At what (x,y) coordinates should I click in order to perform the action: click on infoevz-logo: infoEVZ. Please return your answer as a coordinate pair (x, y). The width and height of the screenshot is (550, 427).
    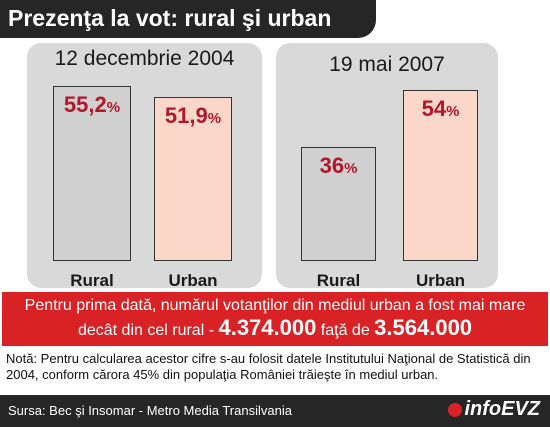
    Looking at the image, I should click on (494, 411).